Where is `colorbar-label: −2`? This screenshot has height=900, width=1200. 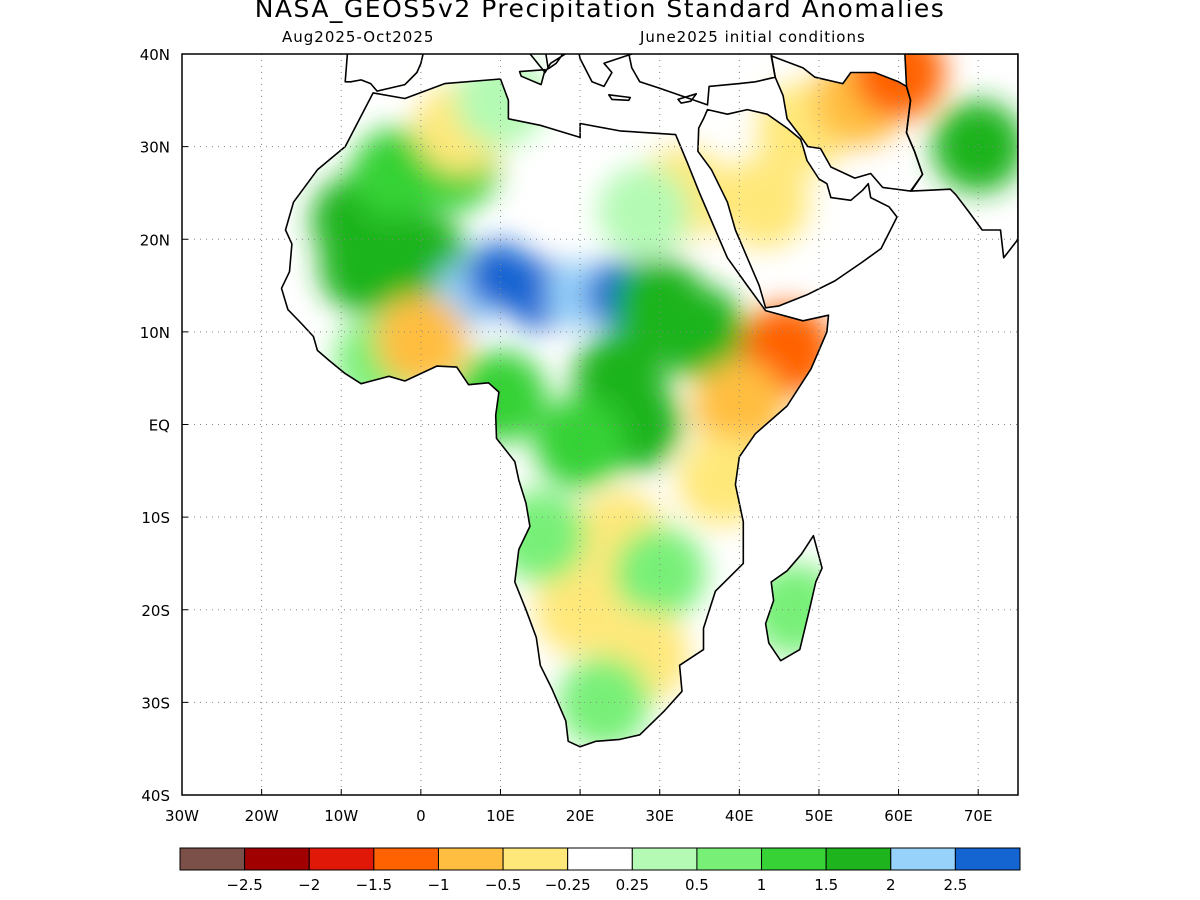 colorbar-label: −2 is located at coordinates (309, 885).